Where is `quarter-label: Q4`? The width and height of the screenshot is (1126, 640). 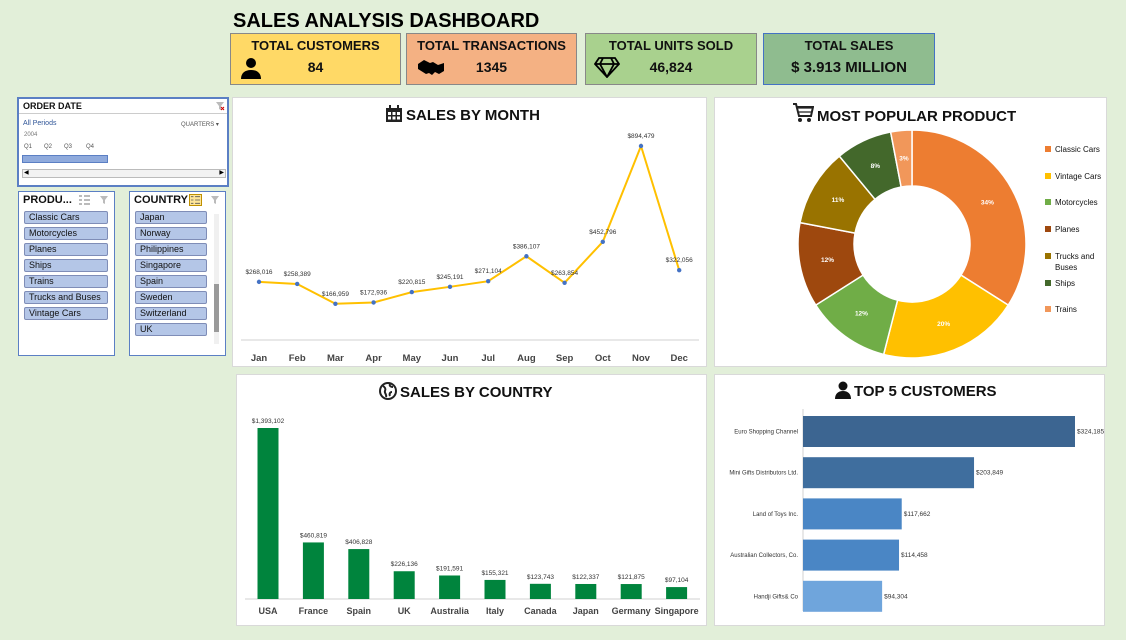
quarter-label: Q4 is located at coordinates (90, 147).